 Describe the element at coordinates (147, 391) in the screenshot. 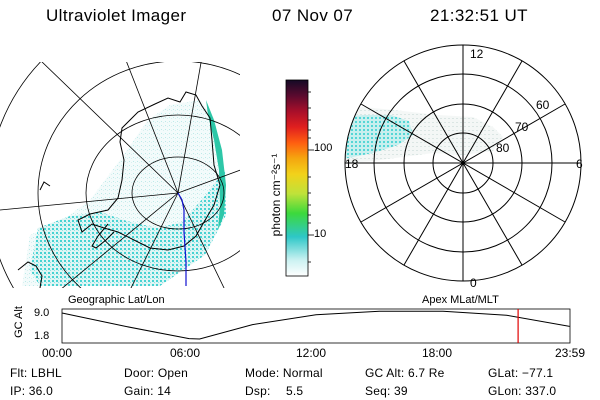

I see `gain-info: Gain: 14` at that location.